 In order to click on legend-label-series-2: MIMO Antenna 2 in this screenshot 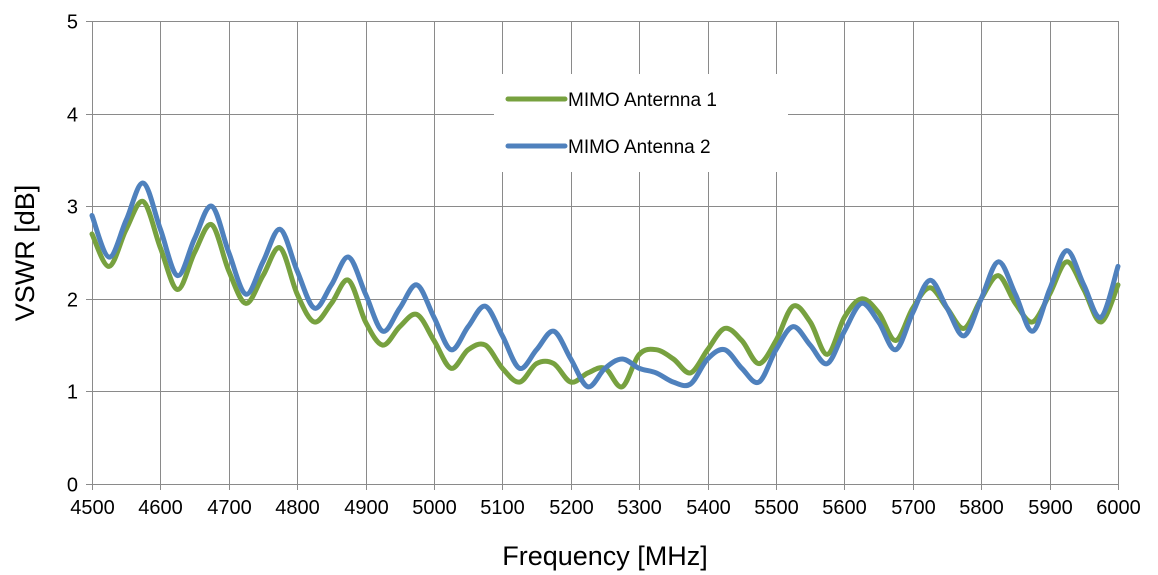, I will do `click(639, 147)`.